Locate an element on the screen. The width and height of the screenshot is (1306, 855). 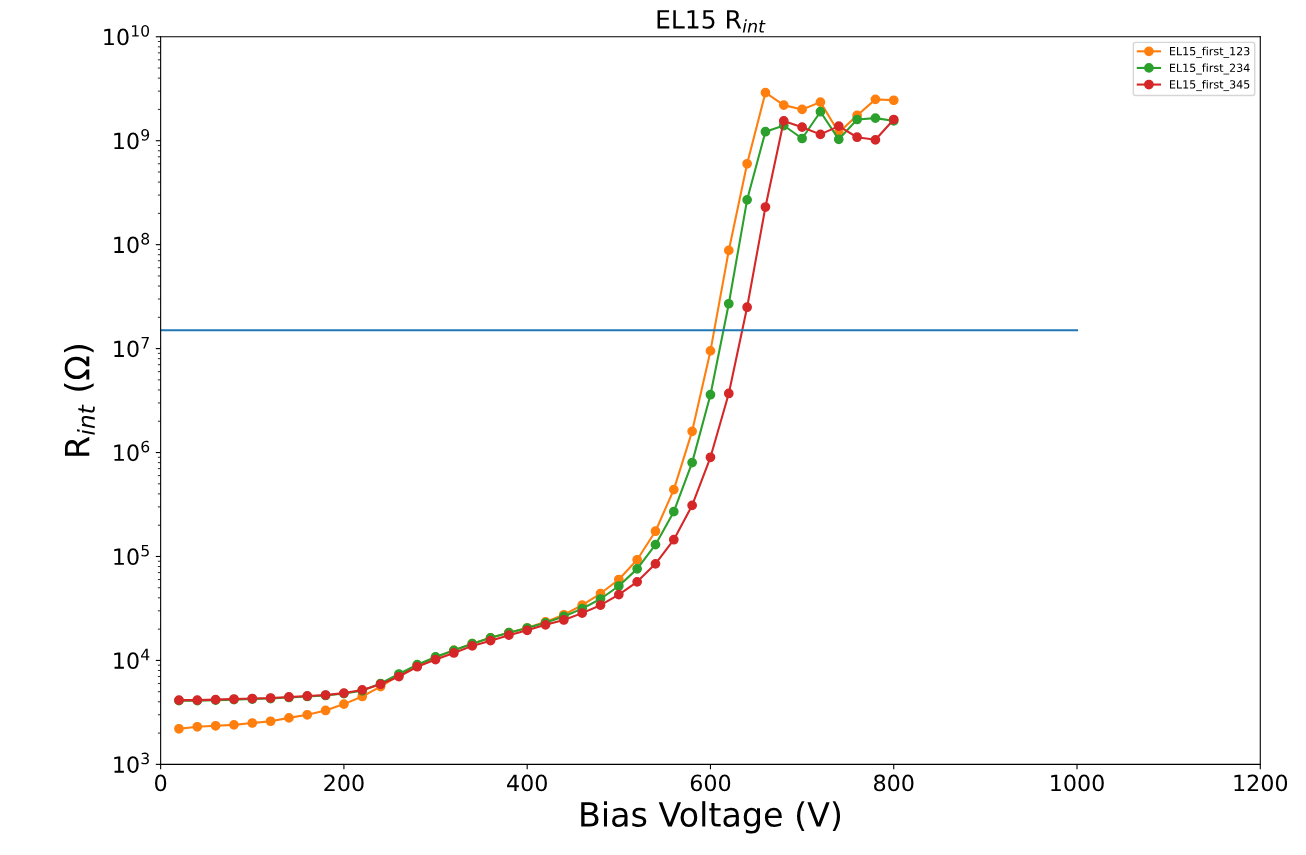
x-tick-label: 0 is located at coordinates (161, 783).